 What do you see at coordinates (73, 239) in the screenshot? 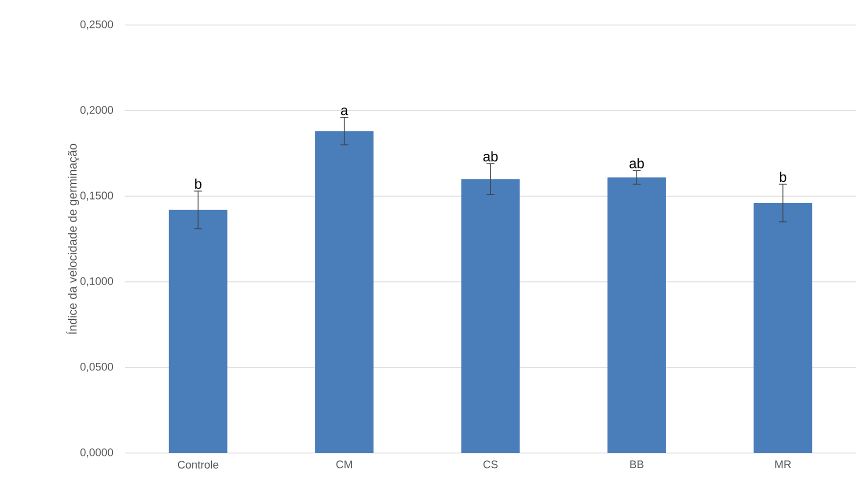
I see `y-axis-title: Índice da velocidade de germinação` at bounding box center [73, 239].